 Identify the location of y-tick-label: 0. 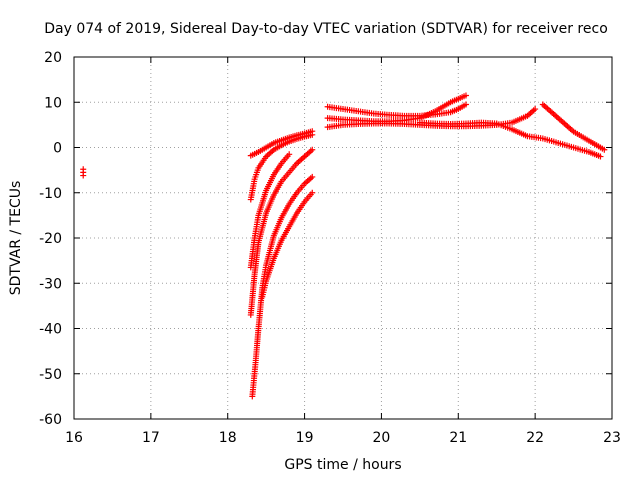
(57, 149).